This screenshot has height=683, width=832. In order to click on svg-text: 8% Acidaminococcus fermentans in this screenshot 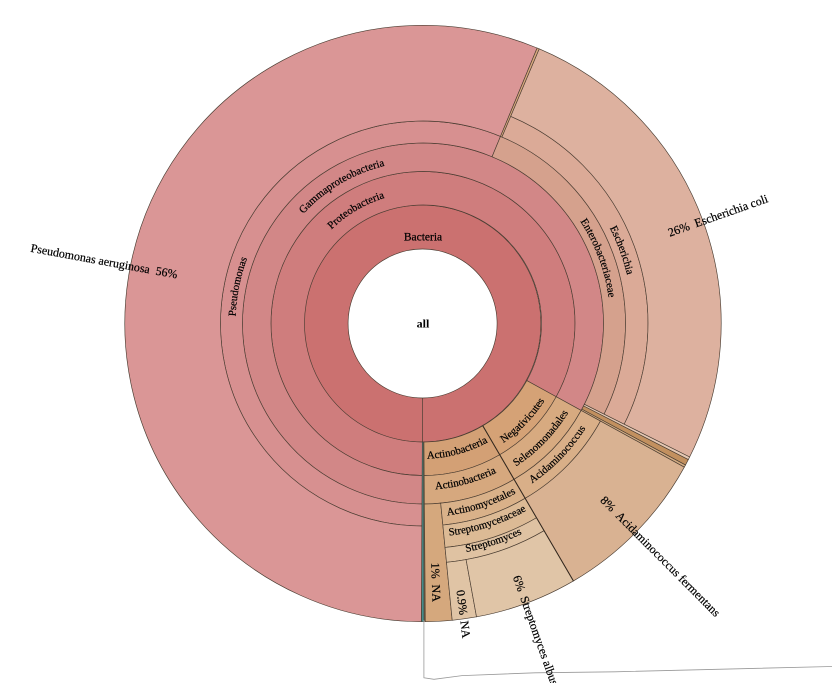, I will do `click(660, 556)`.